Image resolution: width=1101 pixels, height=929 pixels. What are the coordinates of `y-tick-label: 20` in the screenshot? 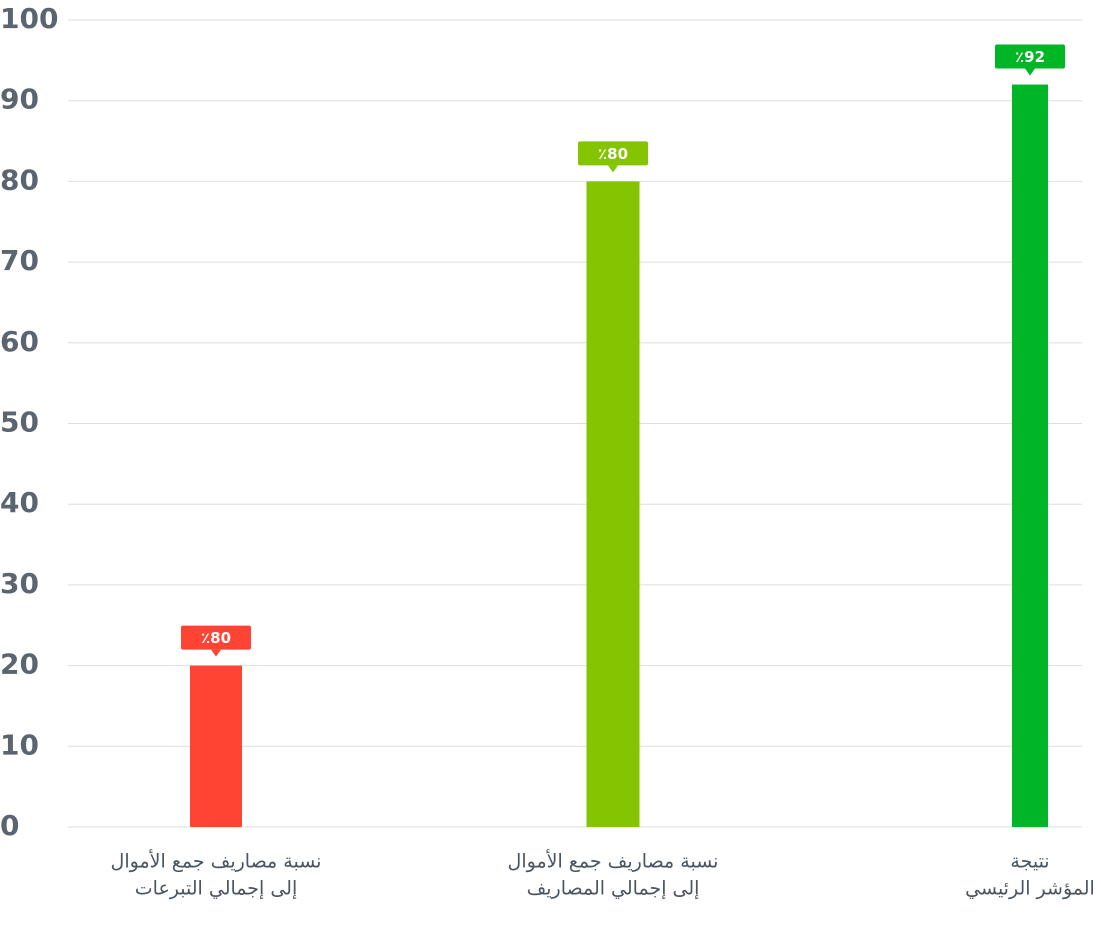 It's located at (19, 664).